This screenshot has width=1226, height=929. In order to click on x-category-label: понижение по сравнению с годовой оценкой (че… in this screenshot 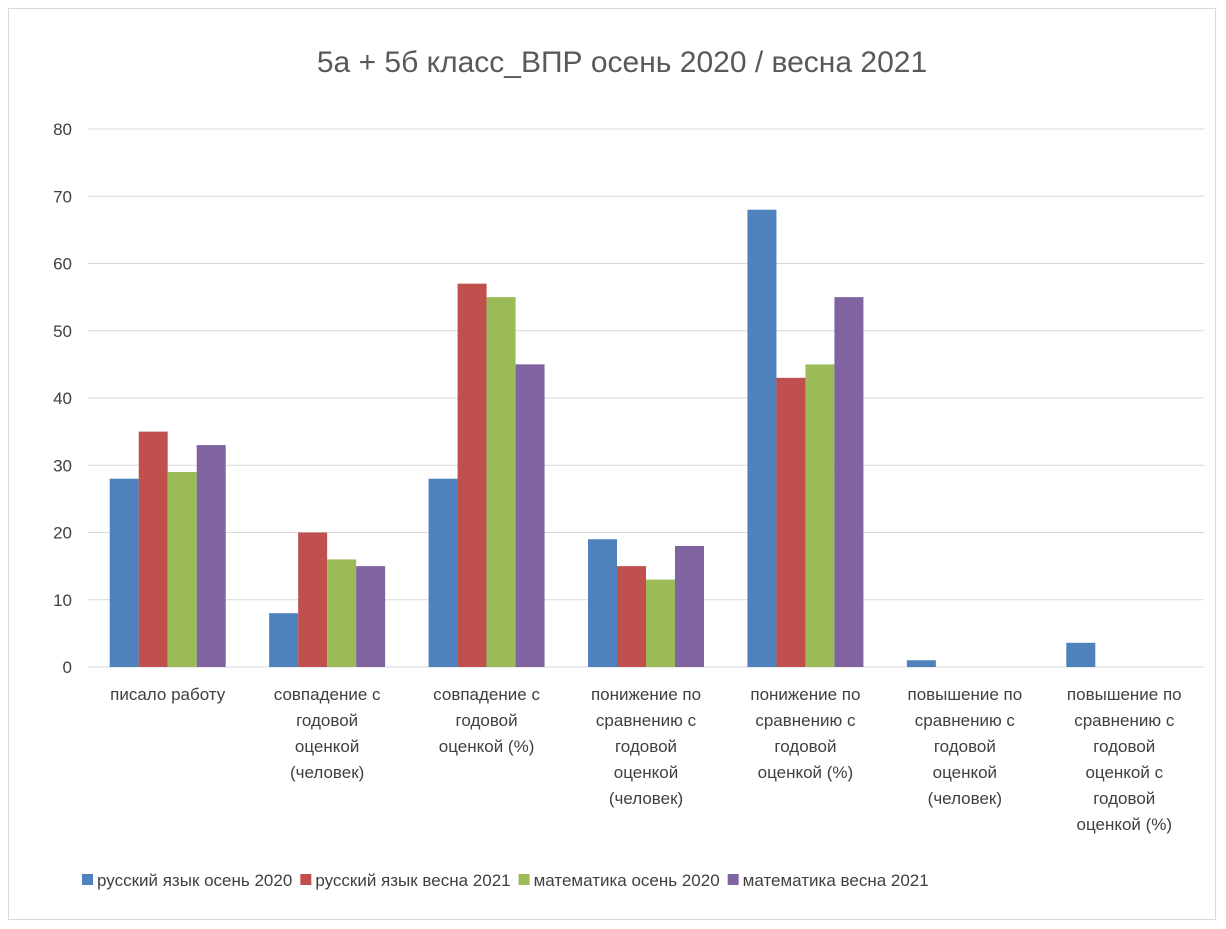, I will do `click(646, 746)`.